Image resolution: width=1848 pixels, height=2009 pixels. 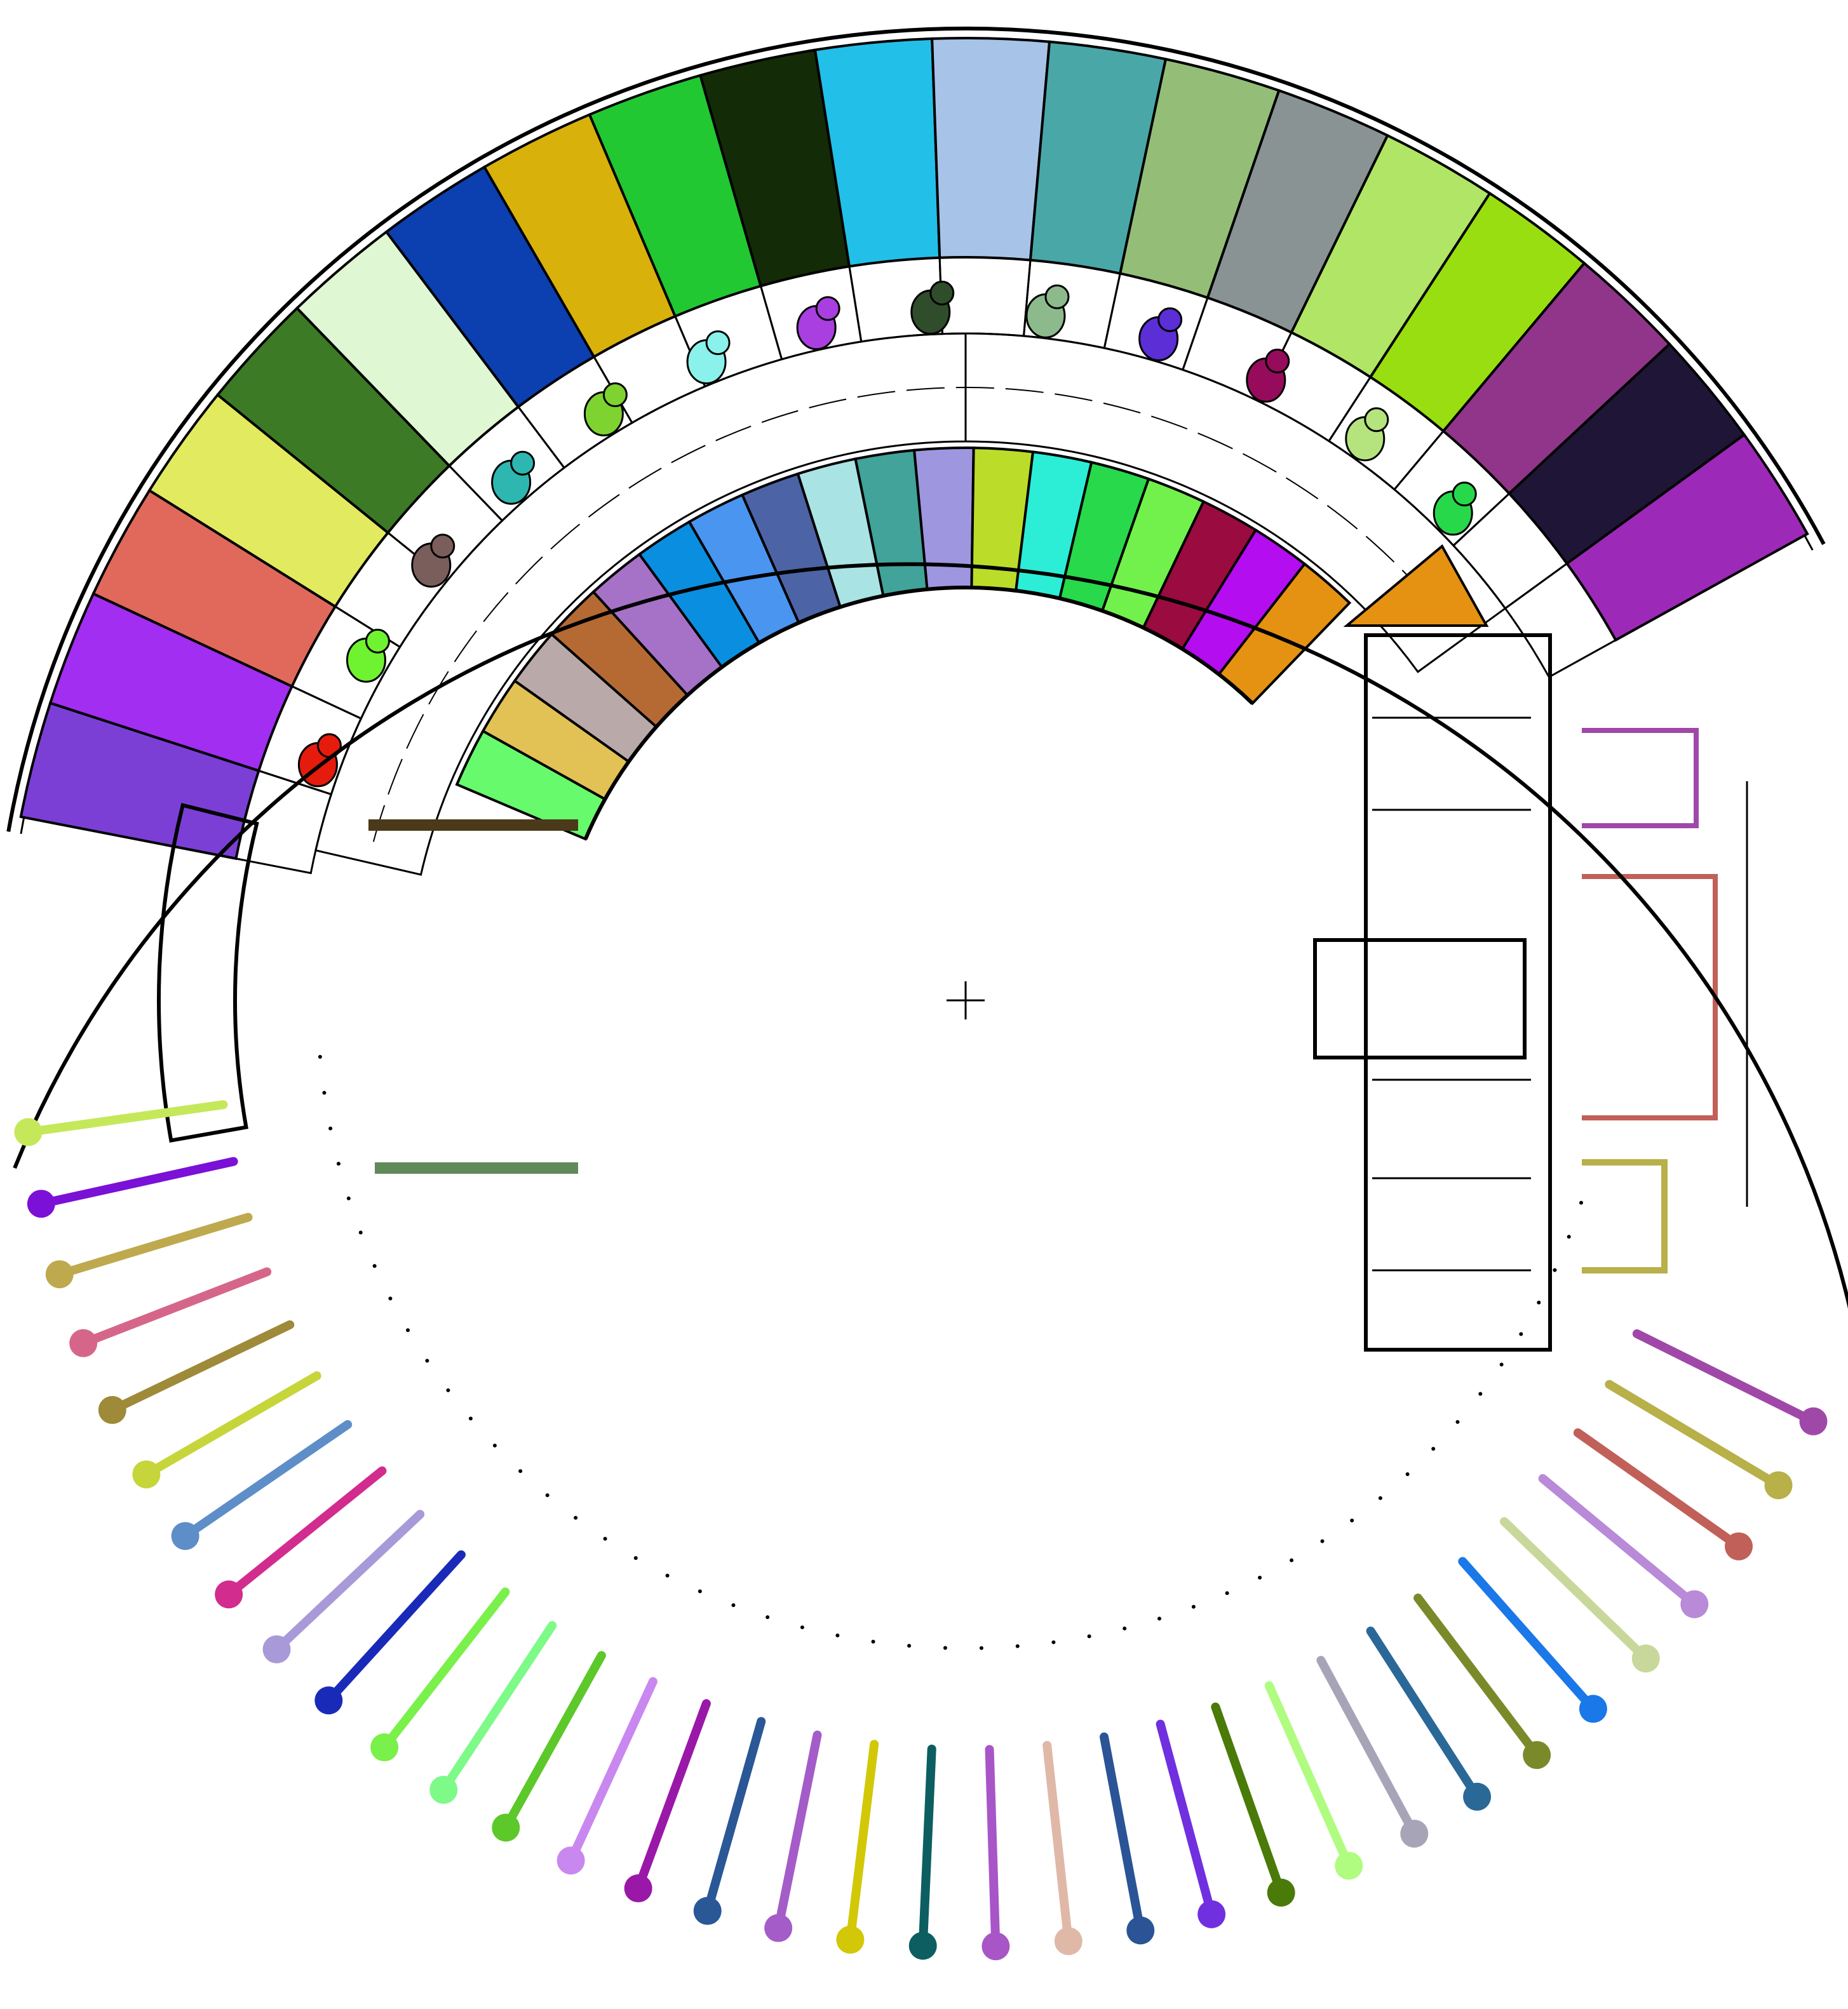 I want to click on inner-ring-rooms, so click(x=903, y=644).